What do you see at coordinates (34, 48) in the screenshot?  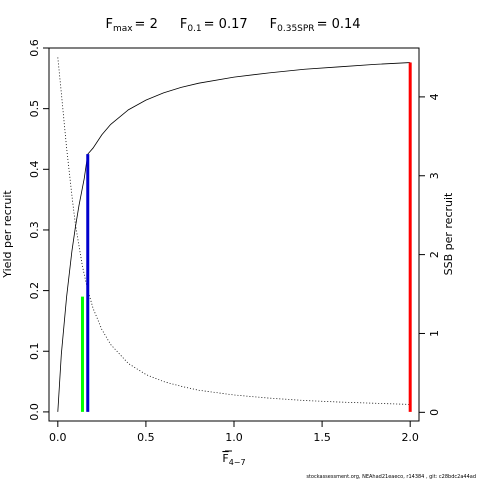 I see `y-tick-label-6: 0.6` at bounding box center [34, 48].